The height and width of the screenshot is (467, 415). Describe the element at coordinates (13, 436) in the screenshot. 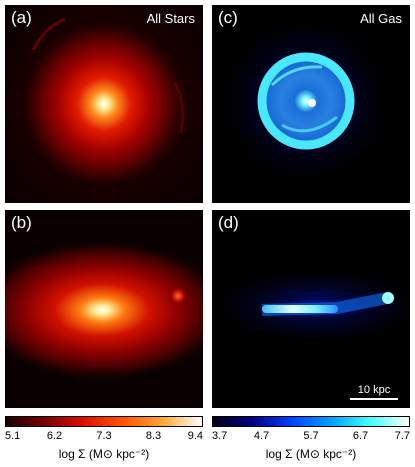

I see `stars-colorbar-tick: 5.1` at that location.